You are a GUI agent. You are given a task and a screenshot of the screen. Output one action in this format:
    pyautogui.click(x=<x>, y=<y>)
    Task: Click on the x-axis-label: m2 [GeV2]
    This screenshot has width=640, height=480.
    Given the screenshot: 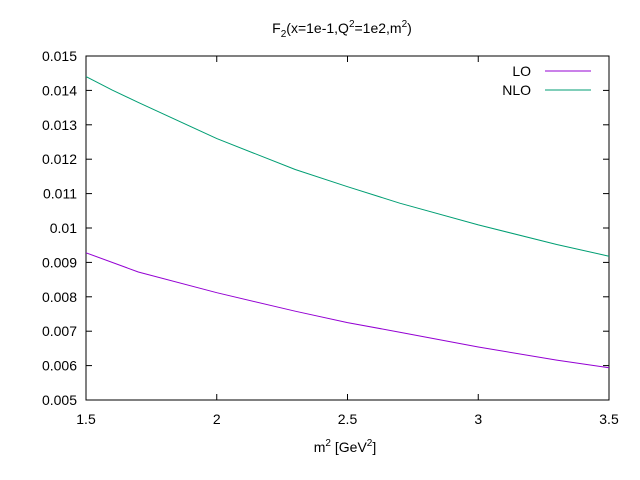 What is the action you would take?
    pyautogui.click(x=345, y=446)
    